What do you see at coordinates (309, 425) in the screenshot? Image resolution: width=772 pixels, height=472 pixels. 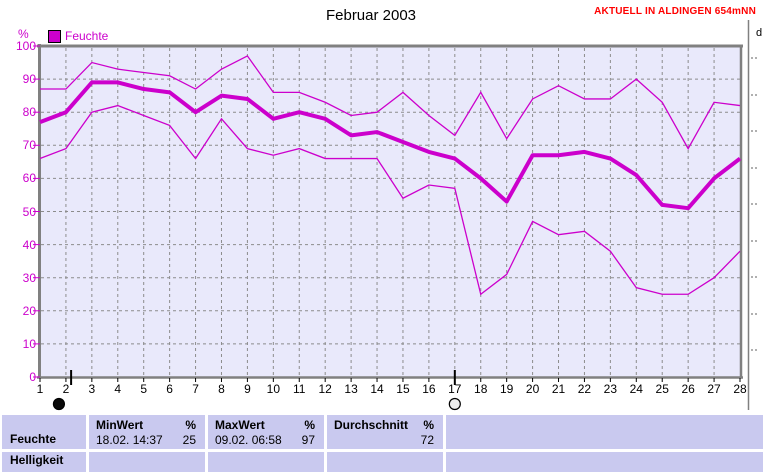 I see `maxwert-unit: %` at bounding box center [309, 425].